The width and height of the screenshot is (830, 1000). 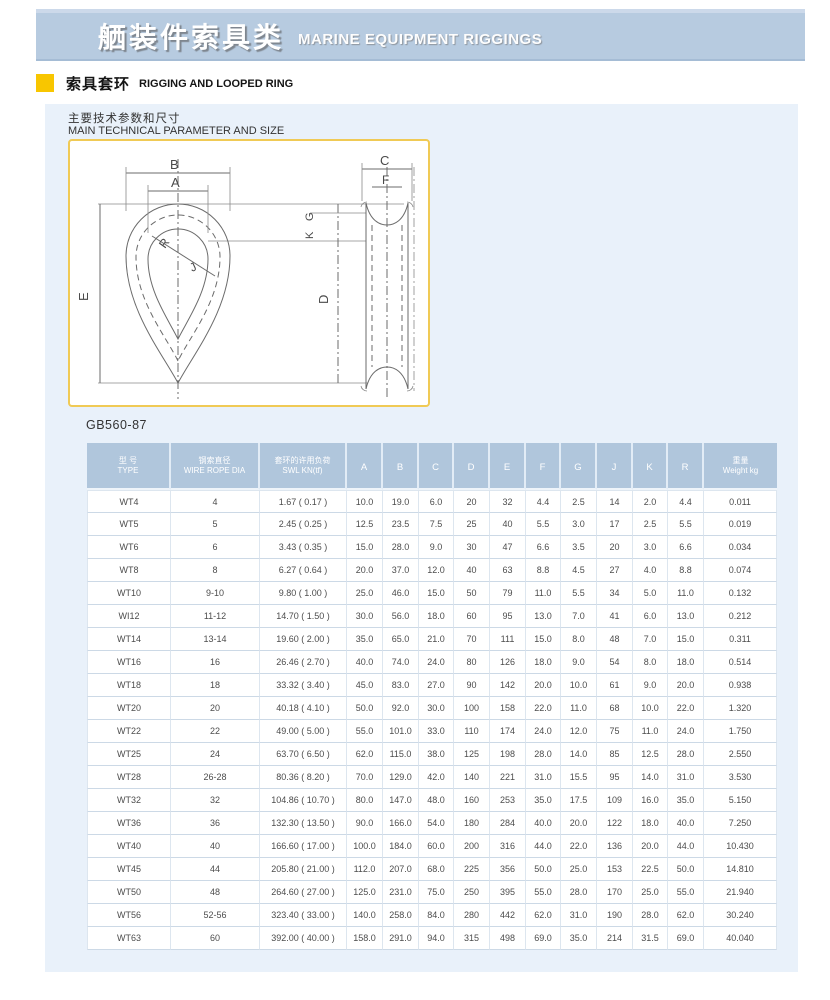 What do you see at coordinates (436, 754) in the screenshot?
I see `table-cell: 38.0` at bounding box center [436, 754].